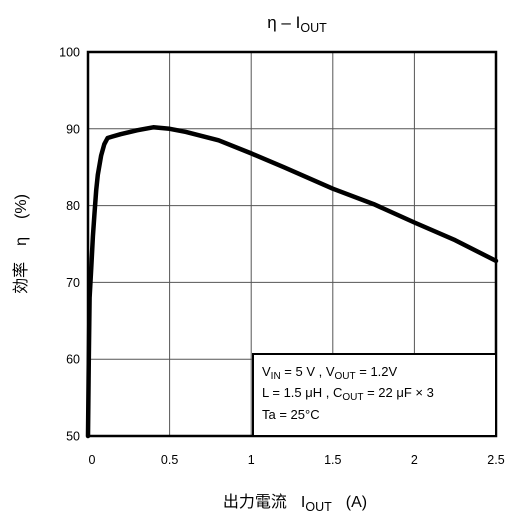  What do you see at coordinates (318, 507) in the screenshot?
I see `x-axis-label-sub: OUT` at bounding box center [318, 507].